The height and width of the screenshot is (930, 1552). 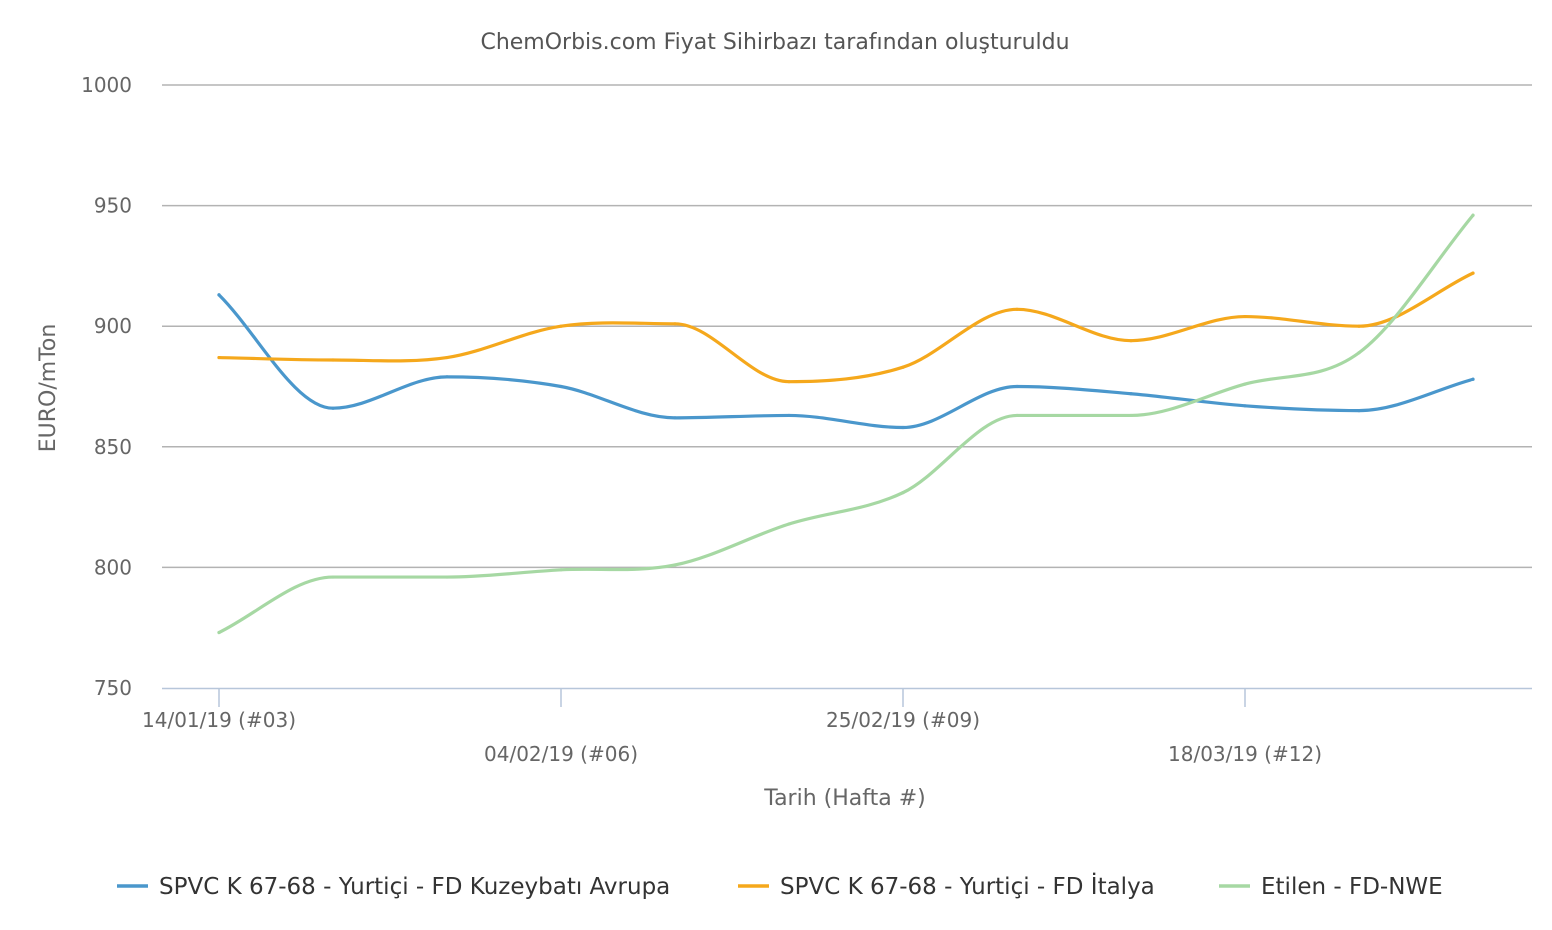 What do you see at coordinates (113, 206) in the screenshot?
I see `y-tick-label: 950` at bounding box center [113, 206].